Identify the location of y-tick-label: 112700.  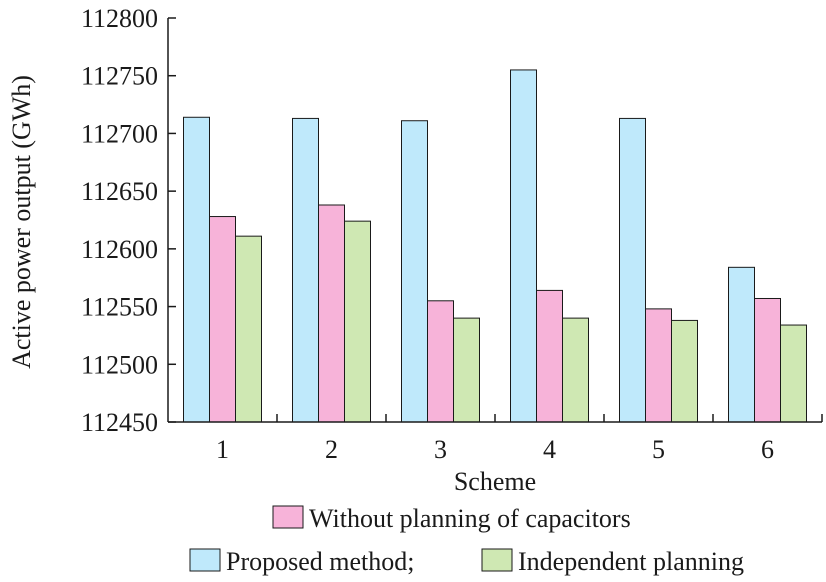
(119, 133).